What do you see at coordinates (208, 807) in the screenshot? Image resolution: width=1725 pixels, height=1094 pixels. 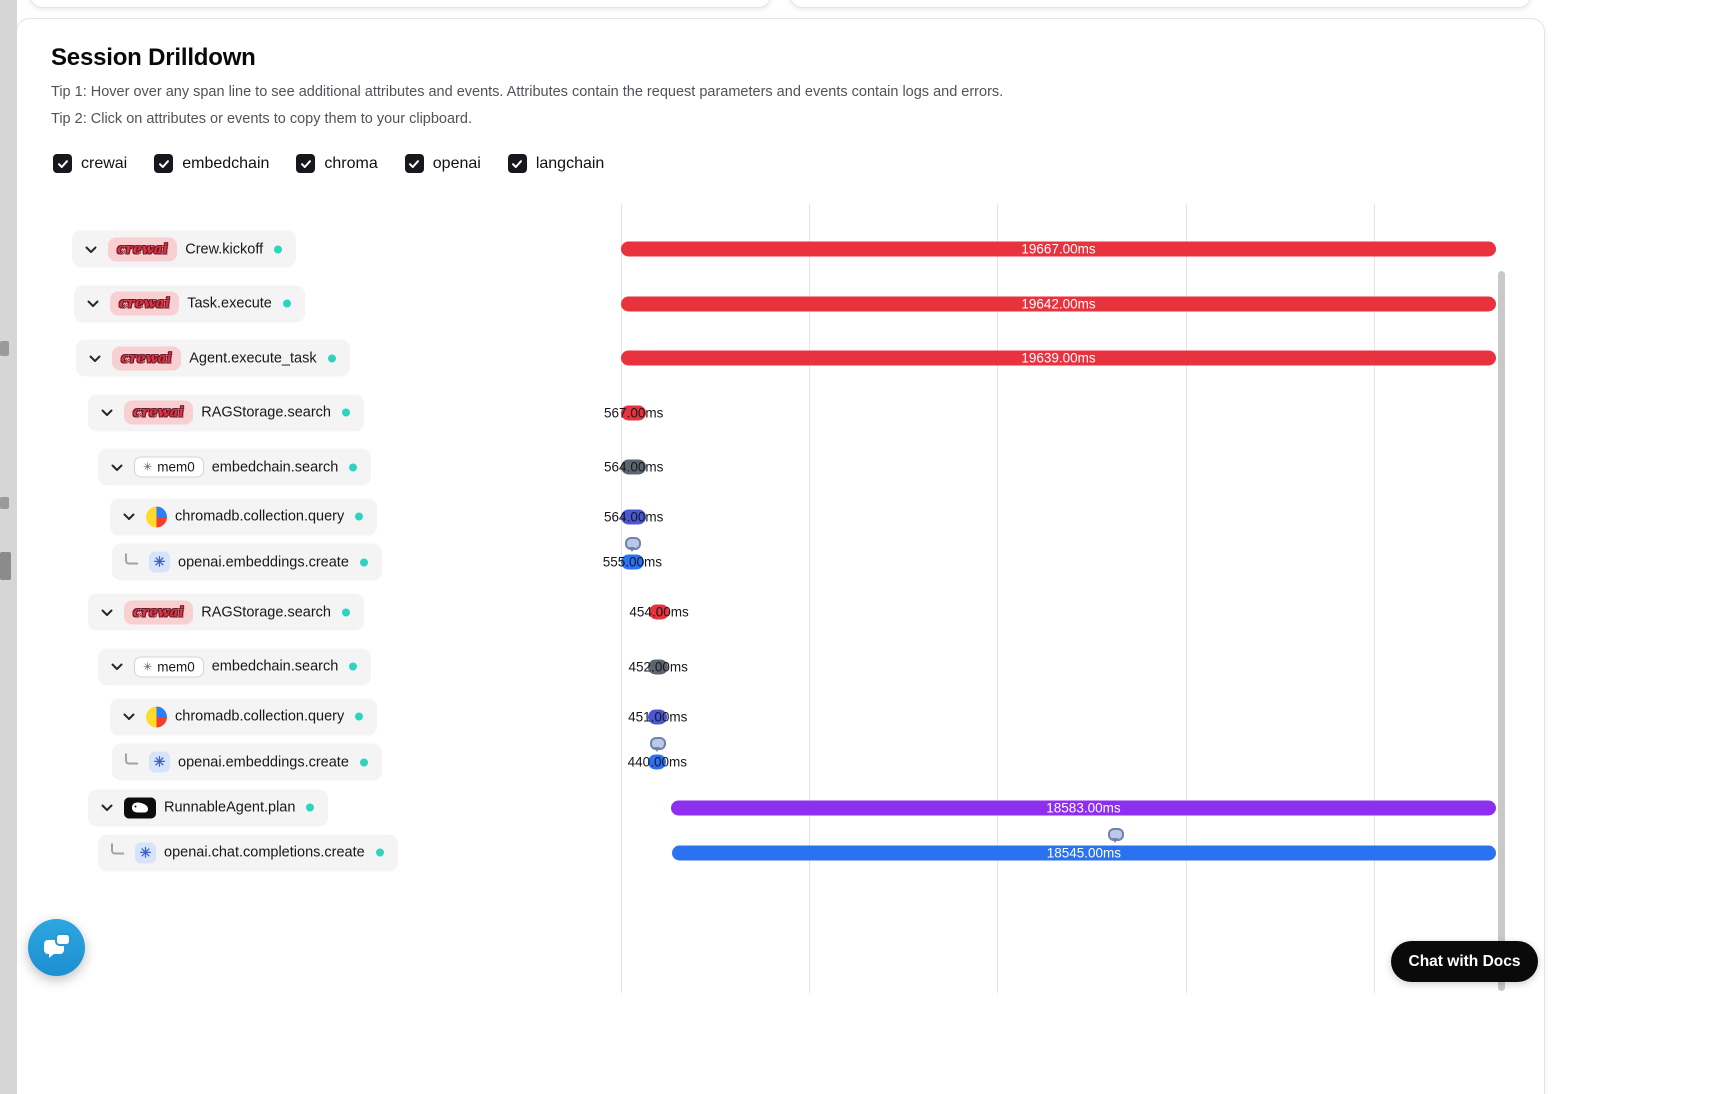 I see `span-label: RunnableAgent.plan` at bounding box center [208, 807].